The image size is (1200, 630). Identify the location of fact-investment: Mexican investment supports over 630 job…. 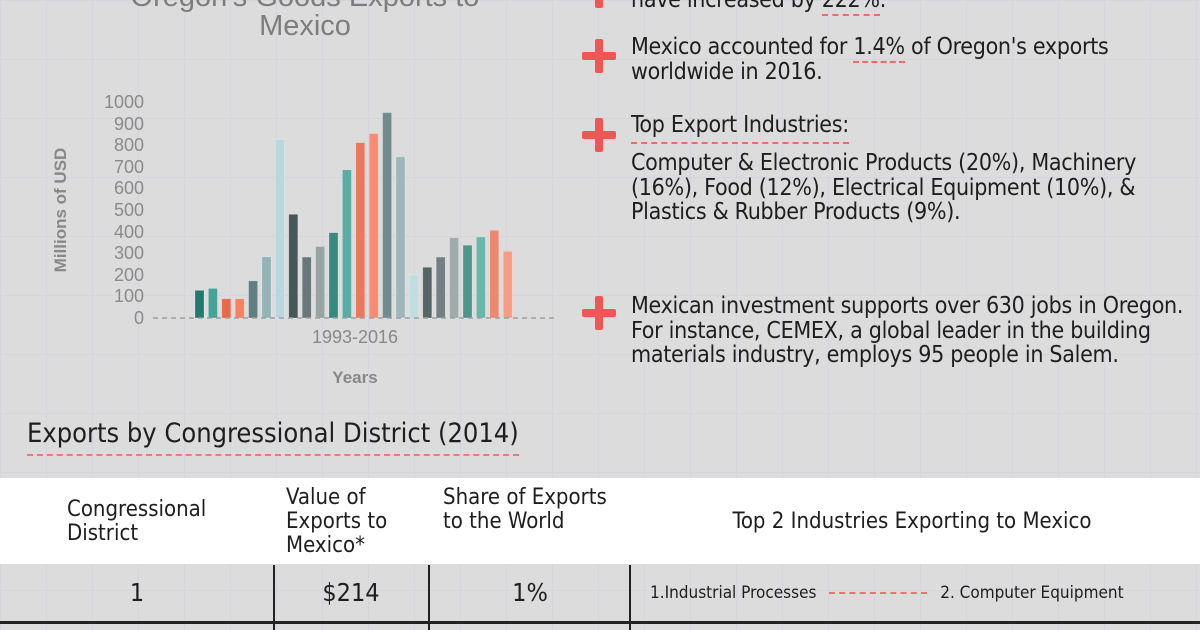
(907, 330).